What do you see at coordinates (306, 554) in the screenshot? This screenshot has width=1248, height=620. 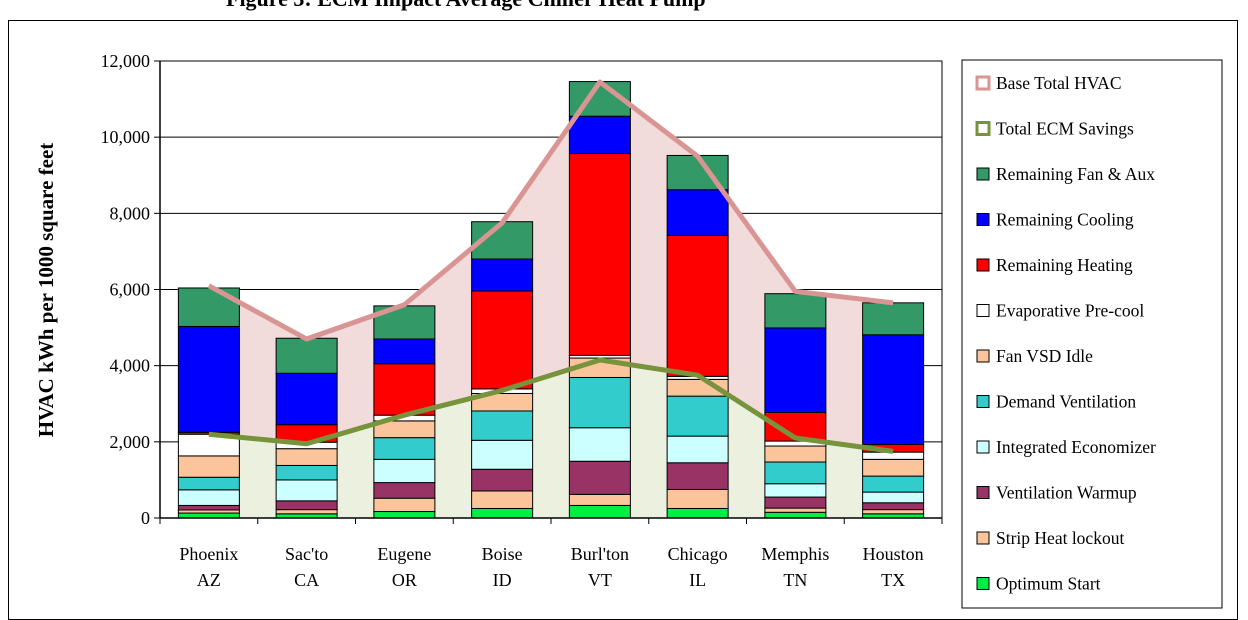 I see `x-tick-label: Sac'to` at bounding box center [306, 554].